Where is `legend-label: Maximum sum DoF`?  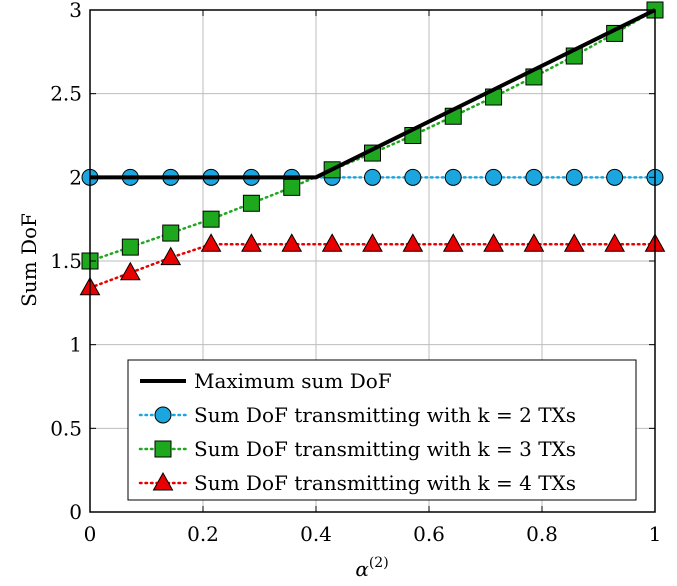
legend-label: Maximum sum DoF is located at coordinates (293, 381).